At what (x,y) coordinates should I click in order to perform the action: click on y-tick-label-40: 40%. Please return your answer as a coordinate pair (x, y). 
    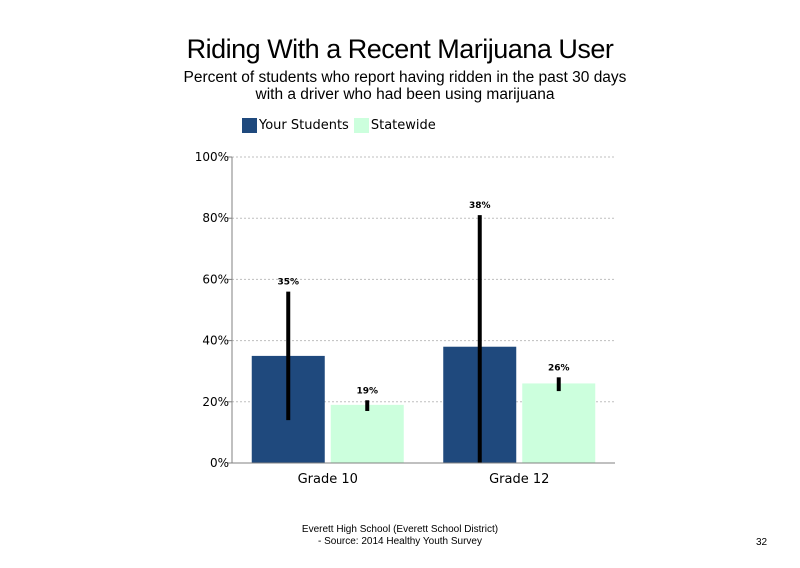
    Looking at the image, I should click on (215, 341).